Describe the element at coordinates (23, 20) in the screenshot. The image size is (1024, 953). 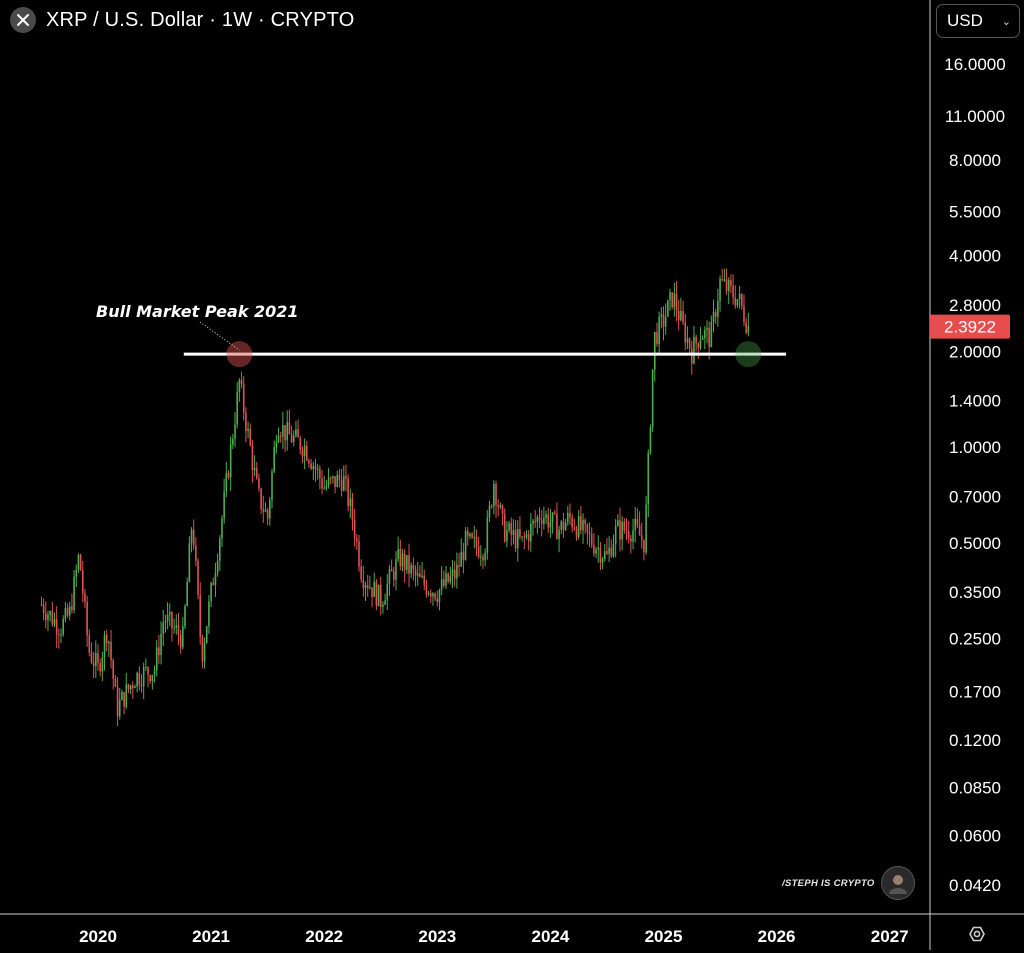
I see `close-icon` at that location.